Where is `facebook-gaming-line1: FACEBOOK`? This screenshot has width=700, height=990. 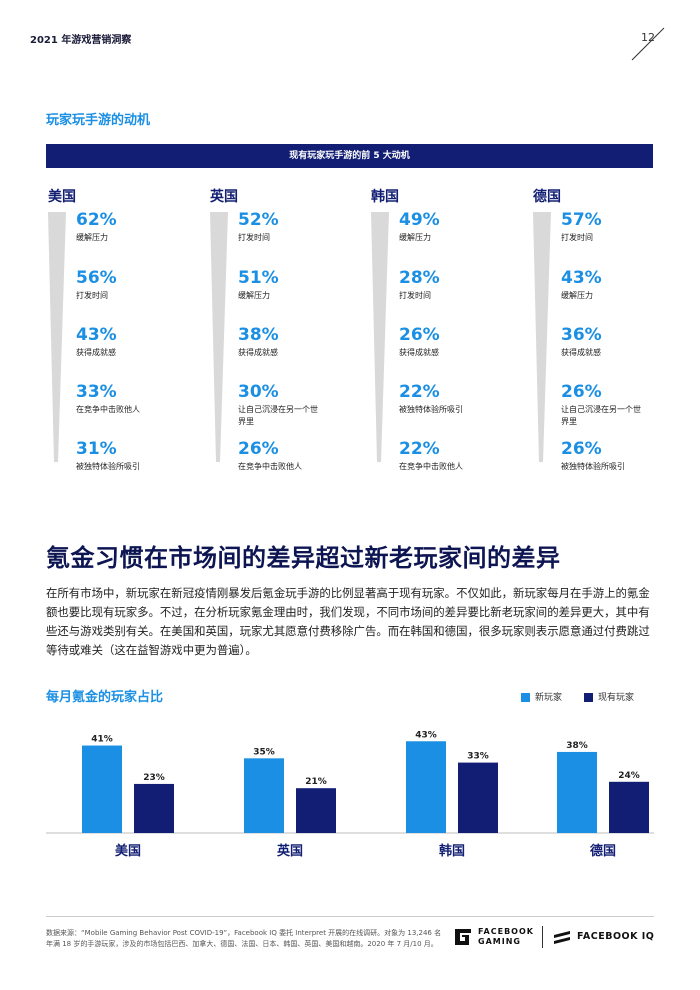
facebook-gaming-line1: FACEBOOK is located at coordinates (506, 931).